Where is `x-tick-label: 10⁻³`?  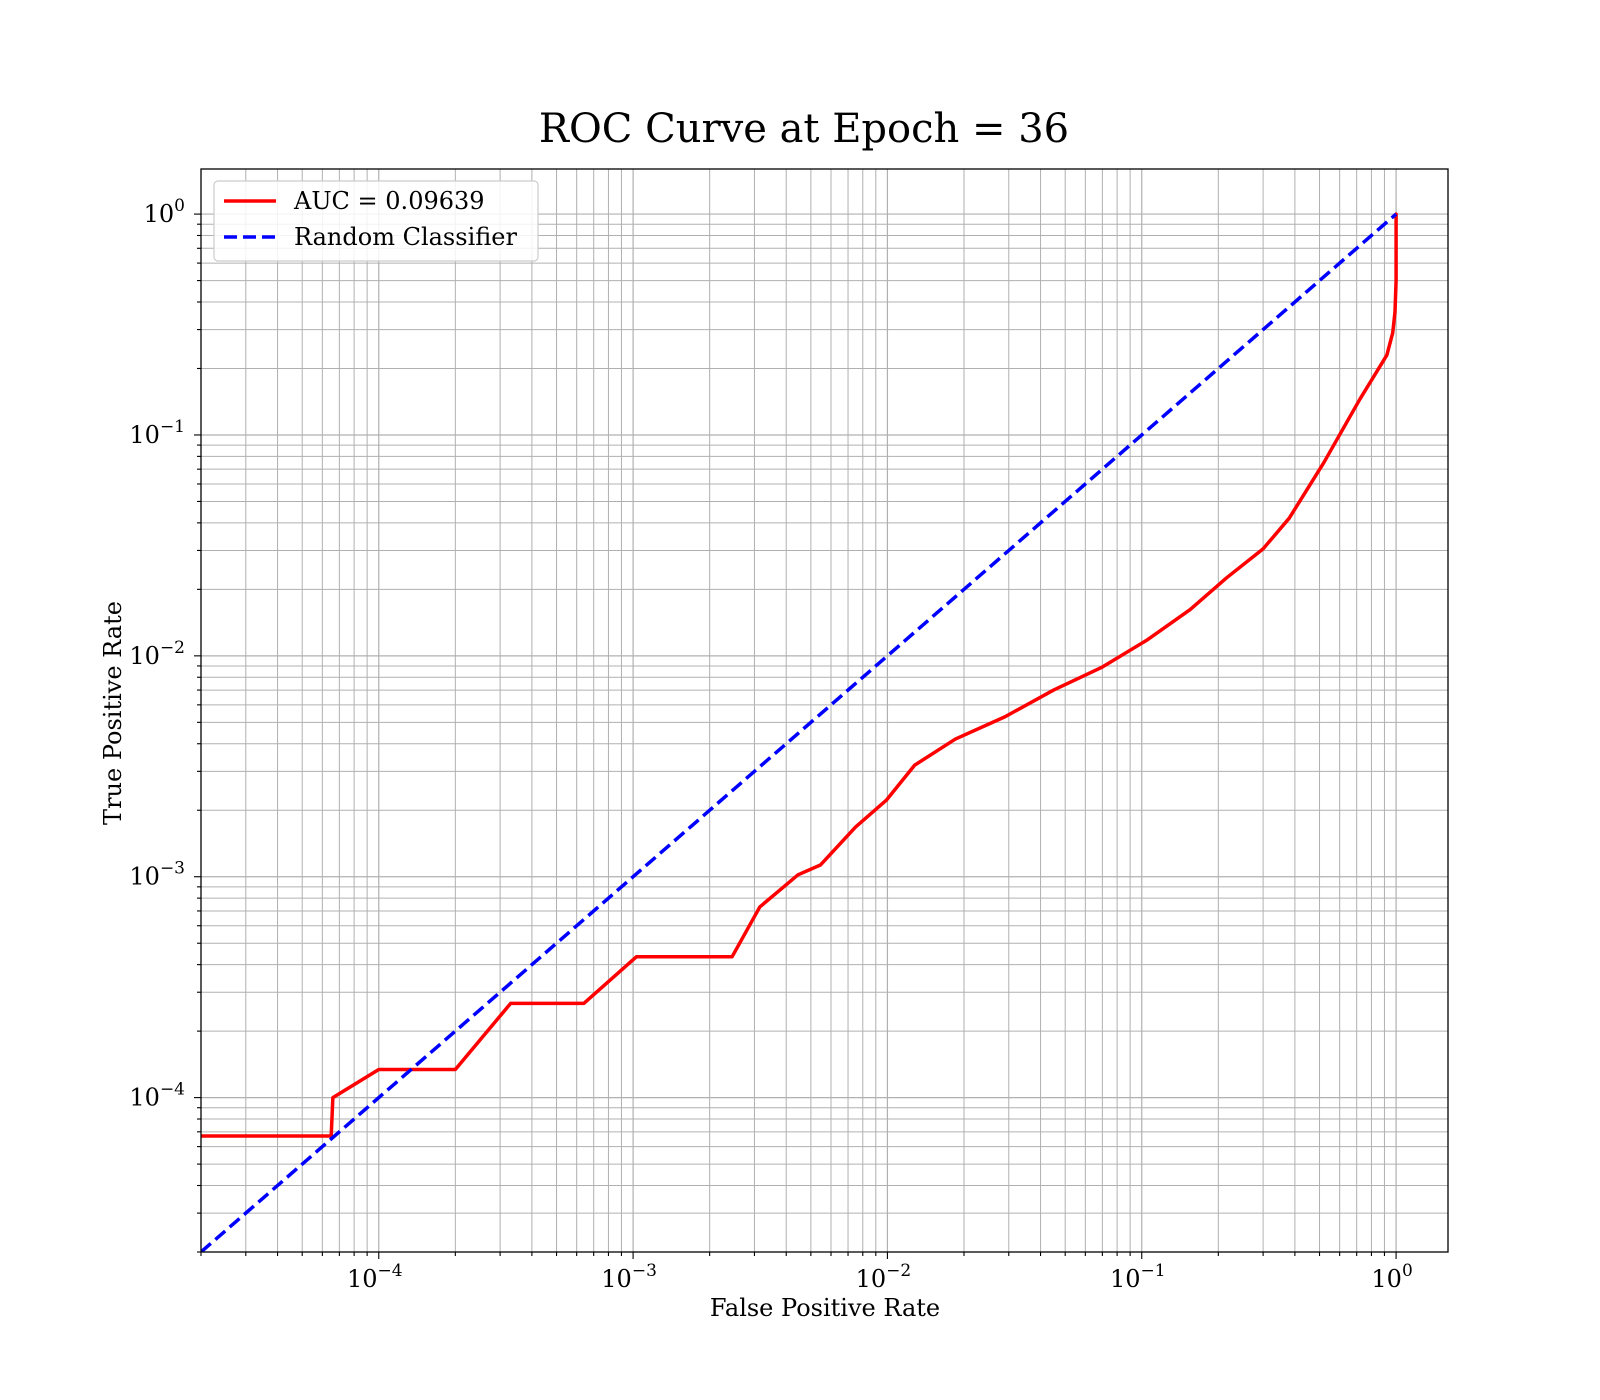 x-tick-label: 10⁻³ is located at coordinates (629, 1277).